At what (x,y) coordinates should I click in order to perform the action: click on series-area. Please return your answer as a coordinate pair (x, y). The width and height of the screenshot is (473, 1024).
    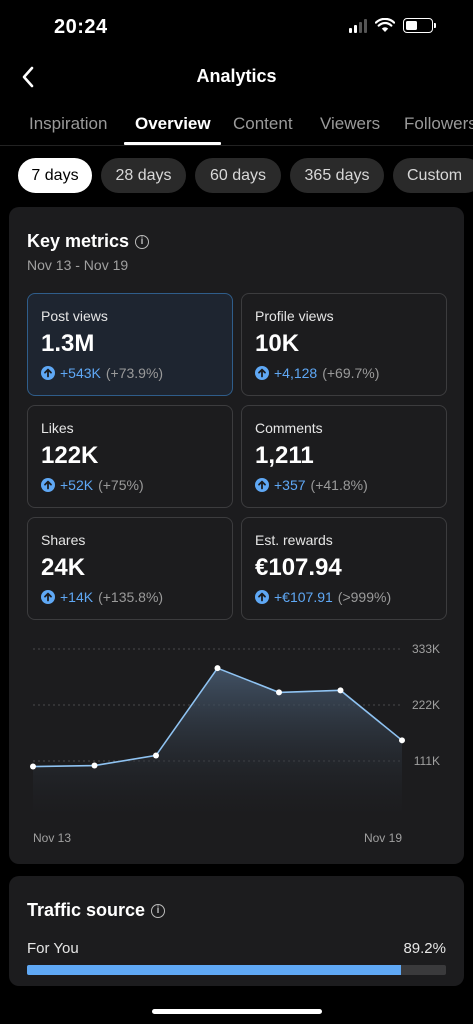
    Looking at the image, I should click on (217, 742).